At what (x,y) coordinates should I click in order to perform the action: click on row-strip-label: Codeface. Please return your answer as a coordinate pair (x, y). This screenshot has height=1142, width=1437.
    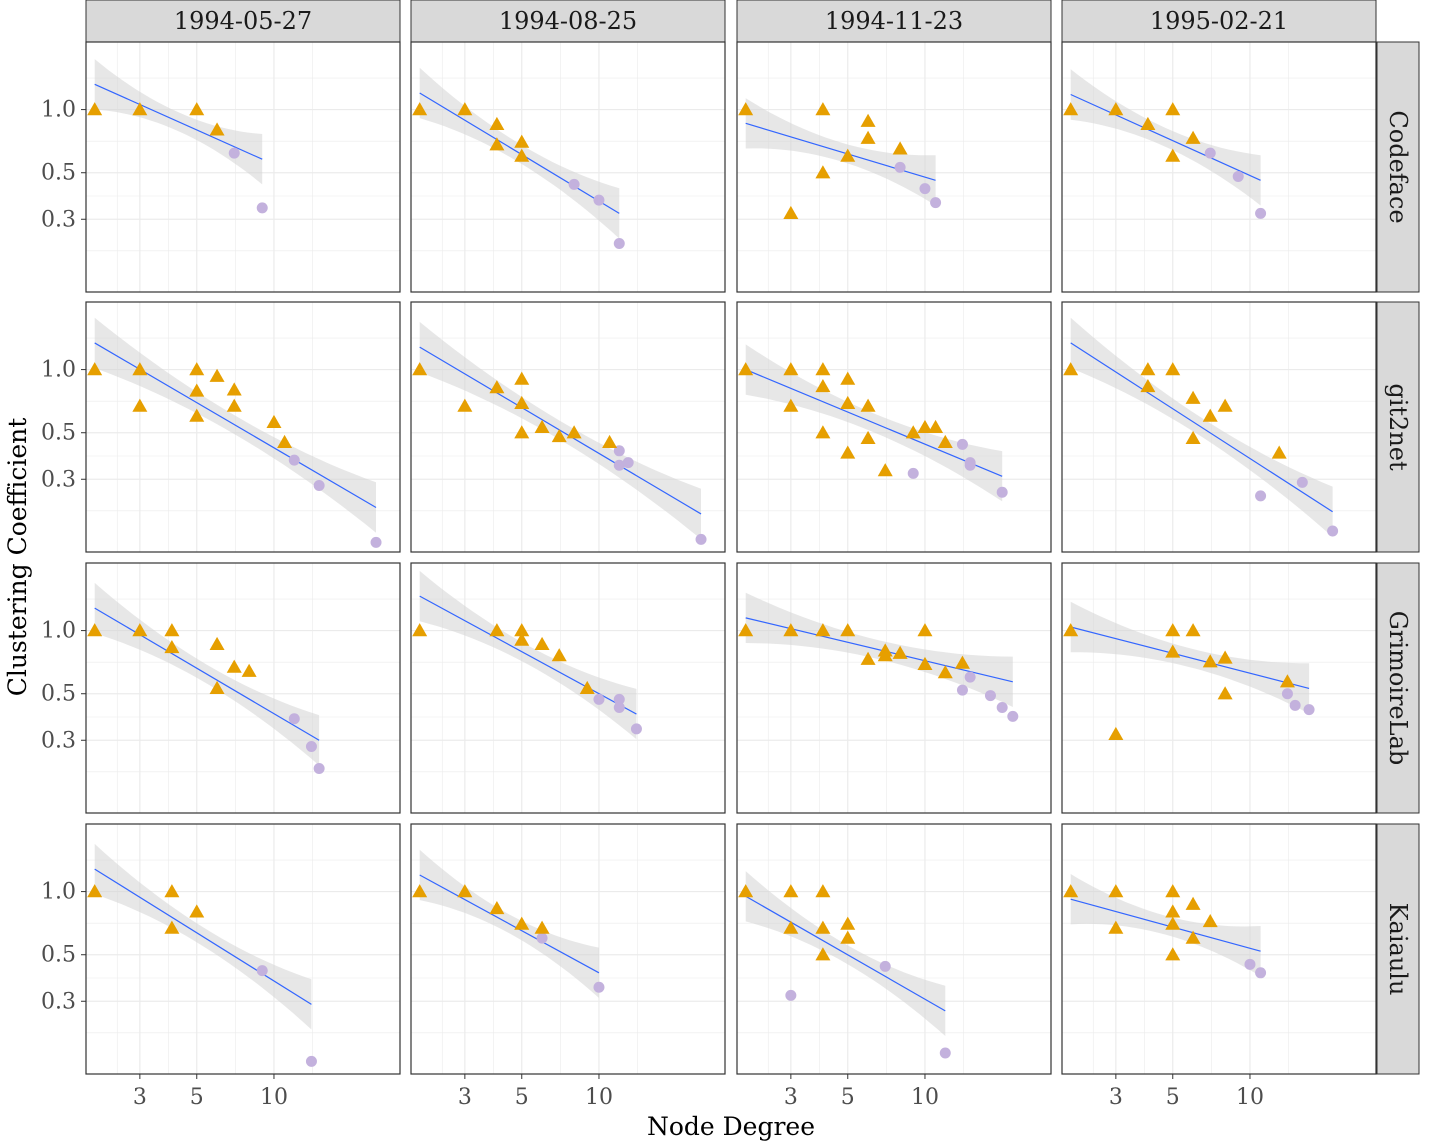
    Looking at the image, I should click on (1398, 166).